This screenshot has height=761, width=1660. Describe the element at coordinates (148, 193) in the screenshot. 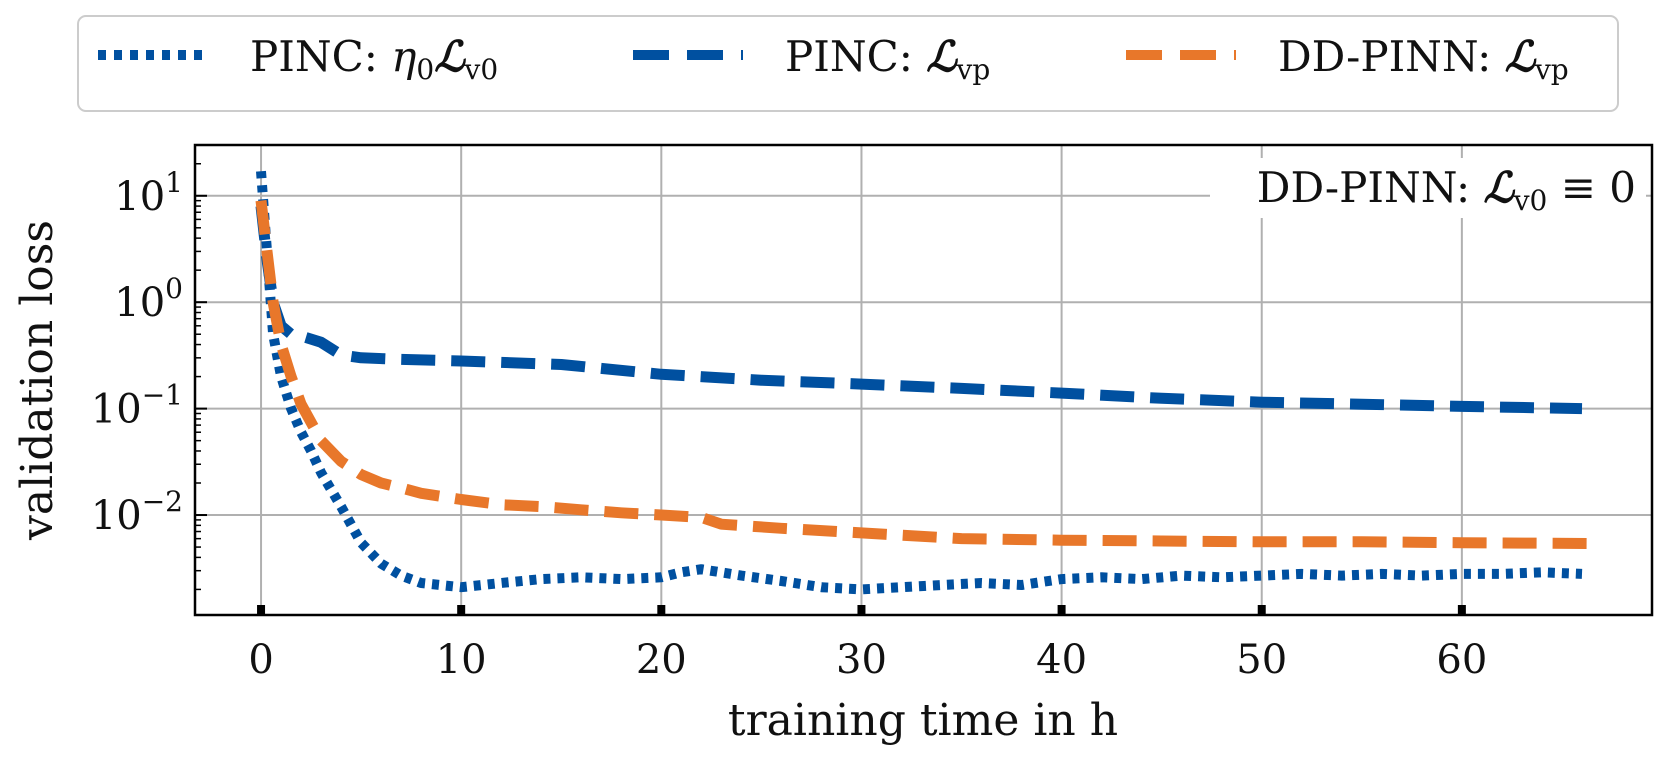

I see `y-tick-label: 10¹` at that location.